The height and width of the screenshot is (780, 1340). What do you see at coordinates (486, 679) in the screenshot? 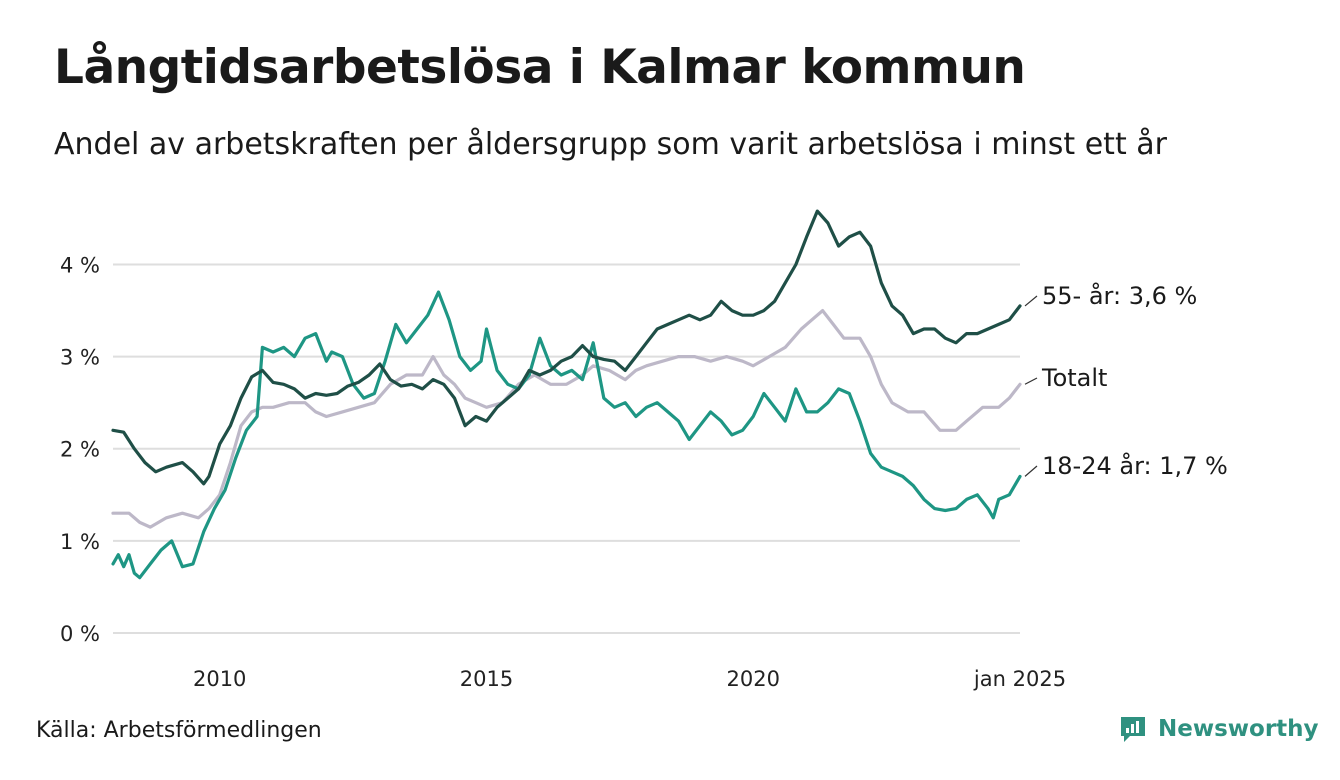
I see `x-tick-label: 2015` at bounding box center [486, 679].